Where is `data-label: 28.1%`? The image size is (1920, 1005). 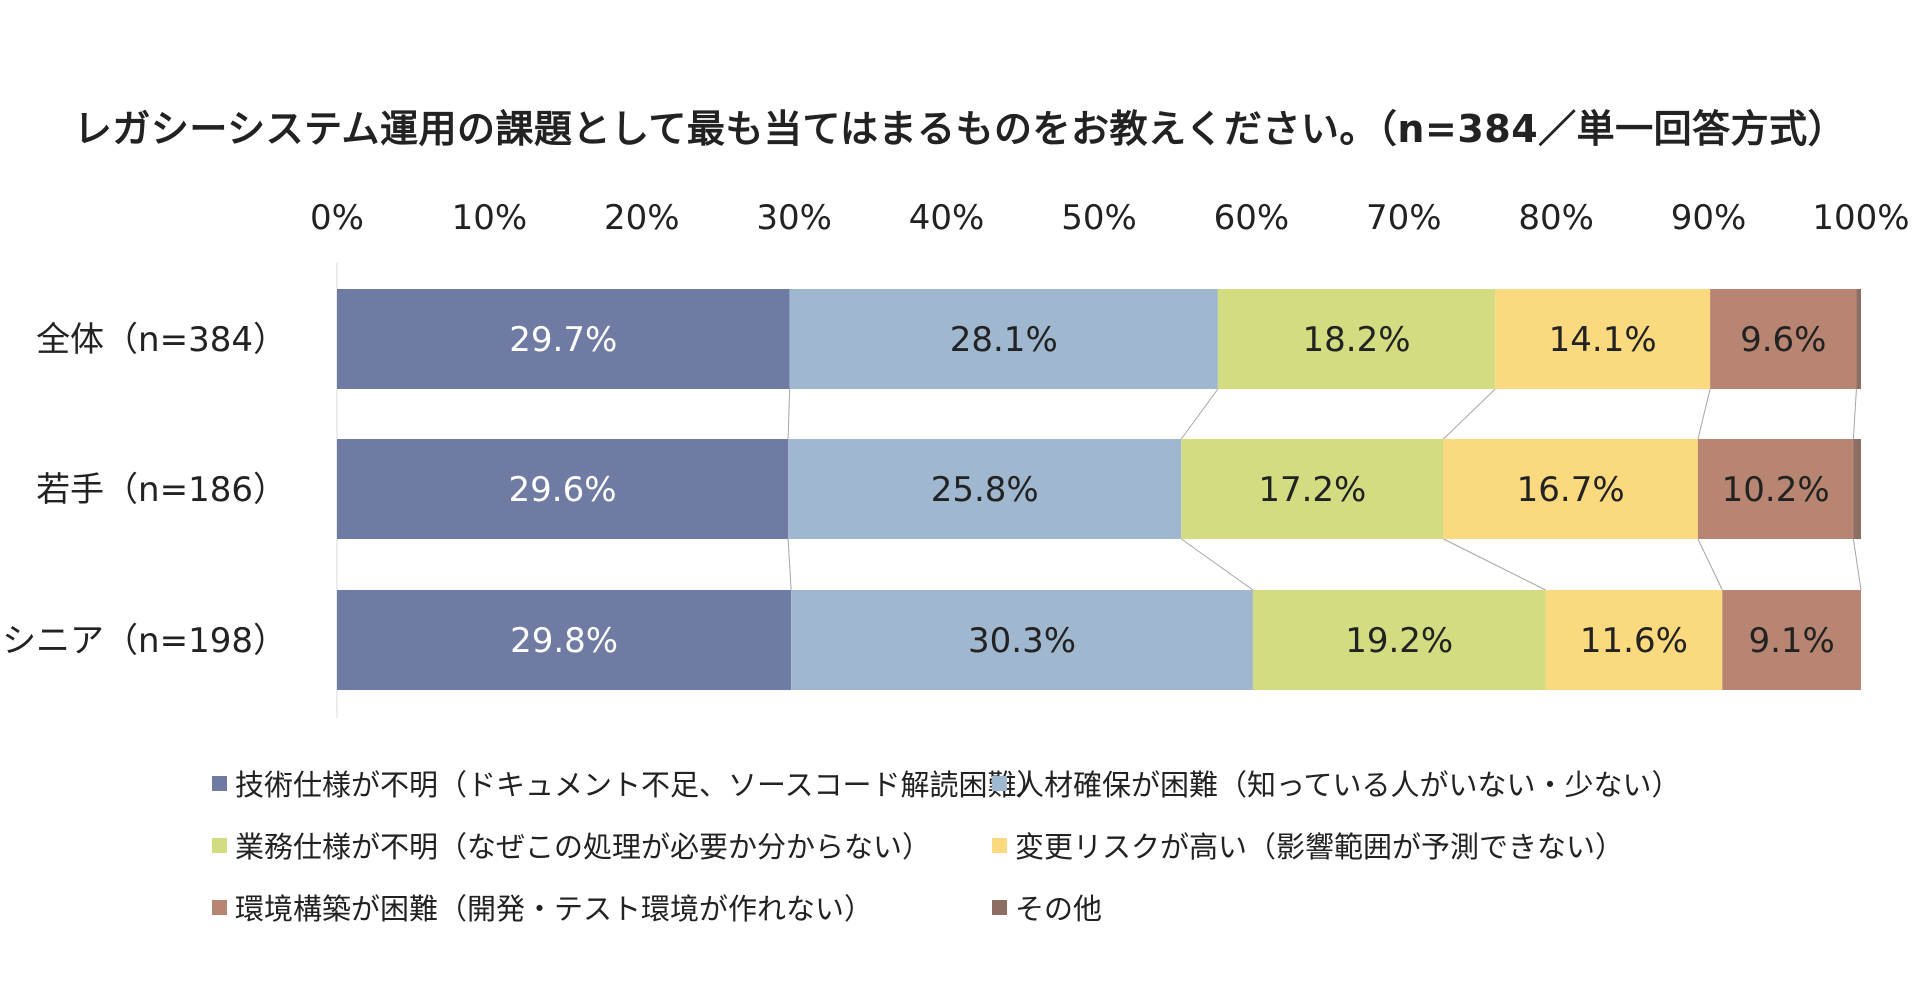
data-label: 28.1% is located at coordinates (1004, 340).